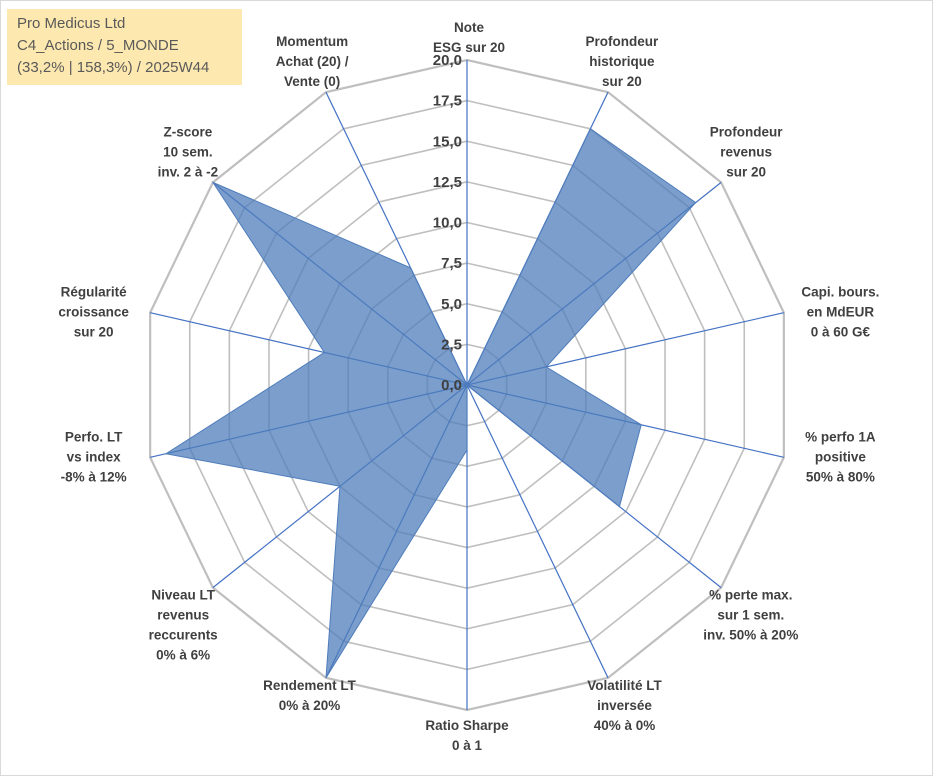  Describe the element at coordinates (312, 41) in the screenshot. I see `axis-label-13: Momentum` at that location.